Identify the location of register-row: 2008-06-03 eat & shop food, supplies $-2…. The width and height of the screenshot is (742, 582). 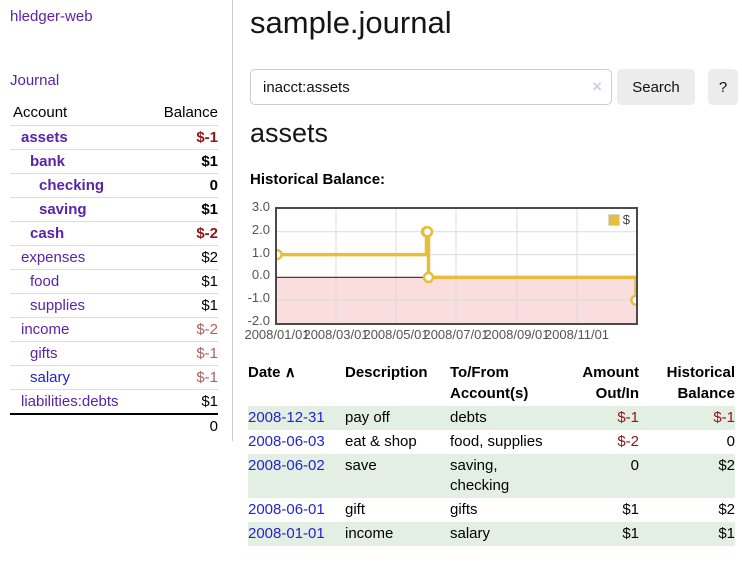
(491, 442).